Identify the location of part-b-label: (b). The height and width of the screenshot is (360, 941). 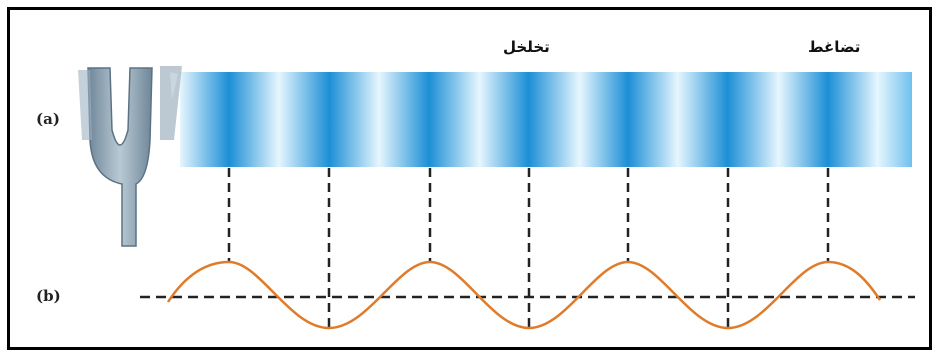
(48, 296).